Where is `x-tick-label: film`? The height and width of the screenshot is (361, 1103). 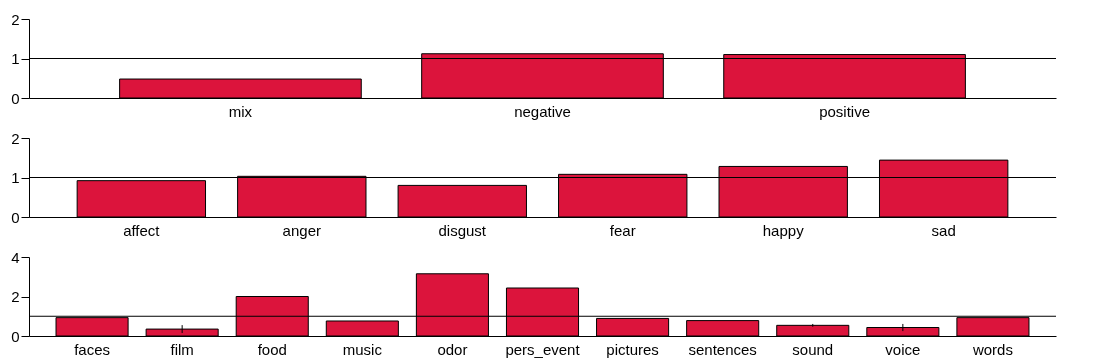 x-tick-label: film is located at coordinates (182, 349).